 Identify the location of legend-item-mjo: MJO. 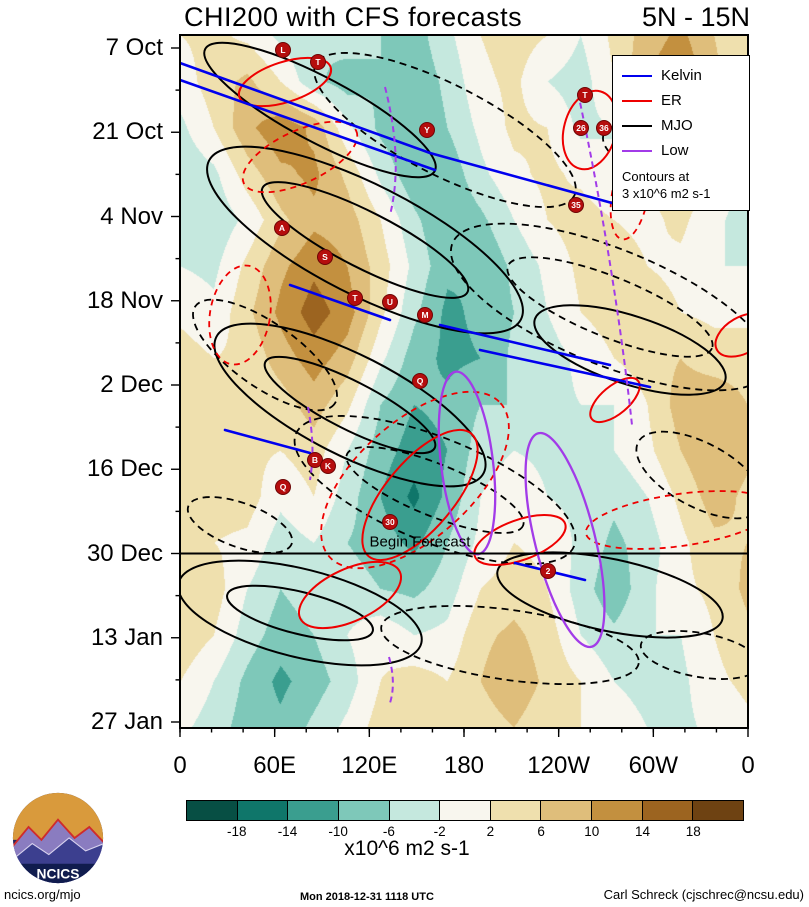
(681, 125).